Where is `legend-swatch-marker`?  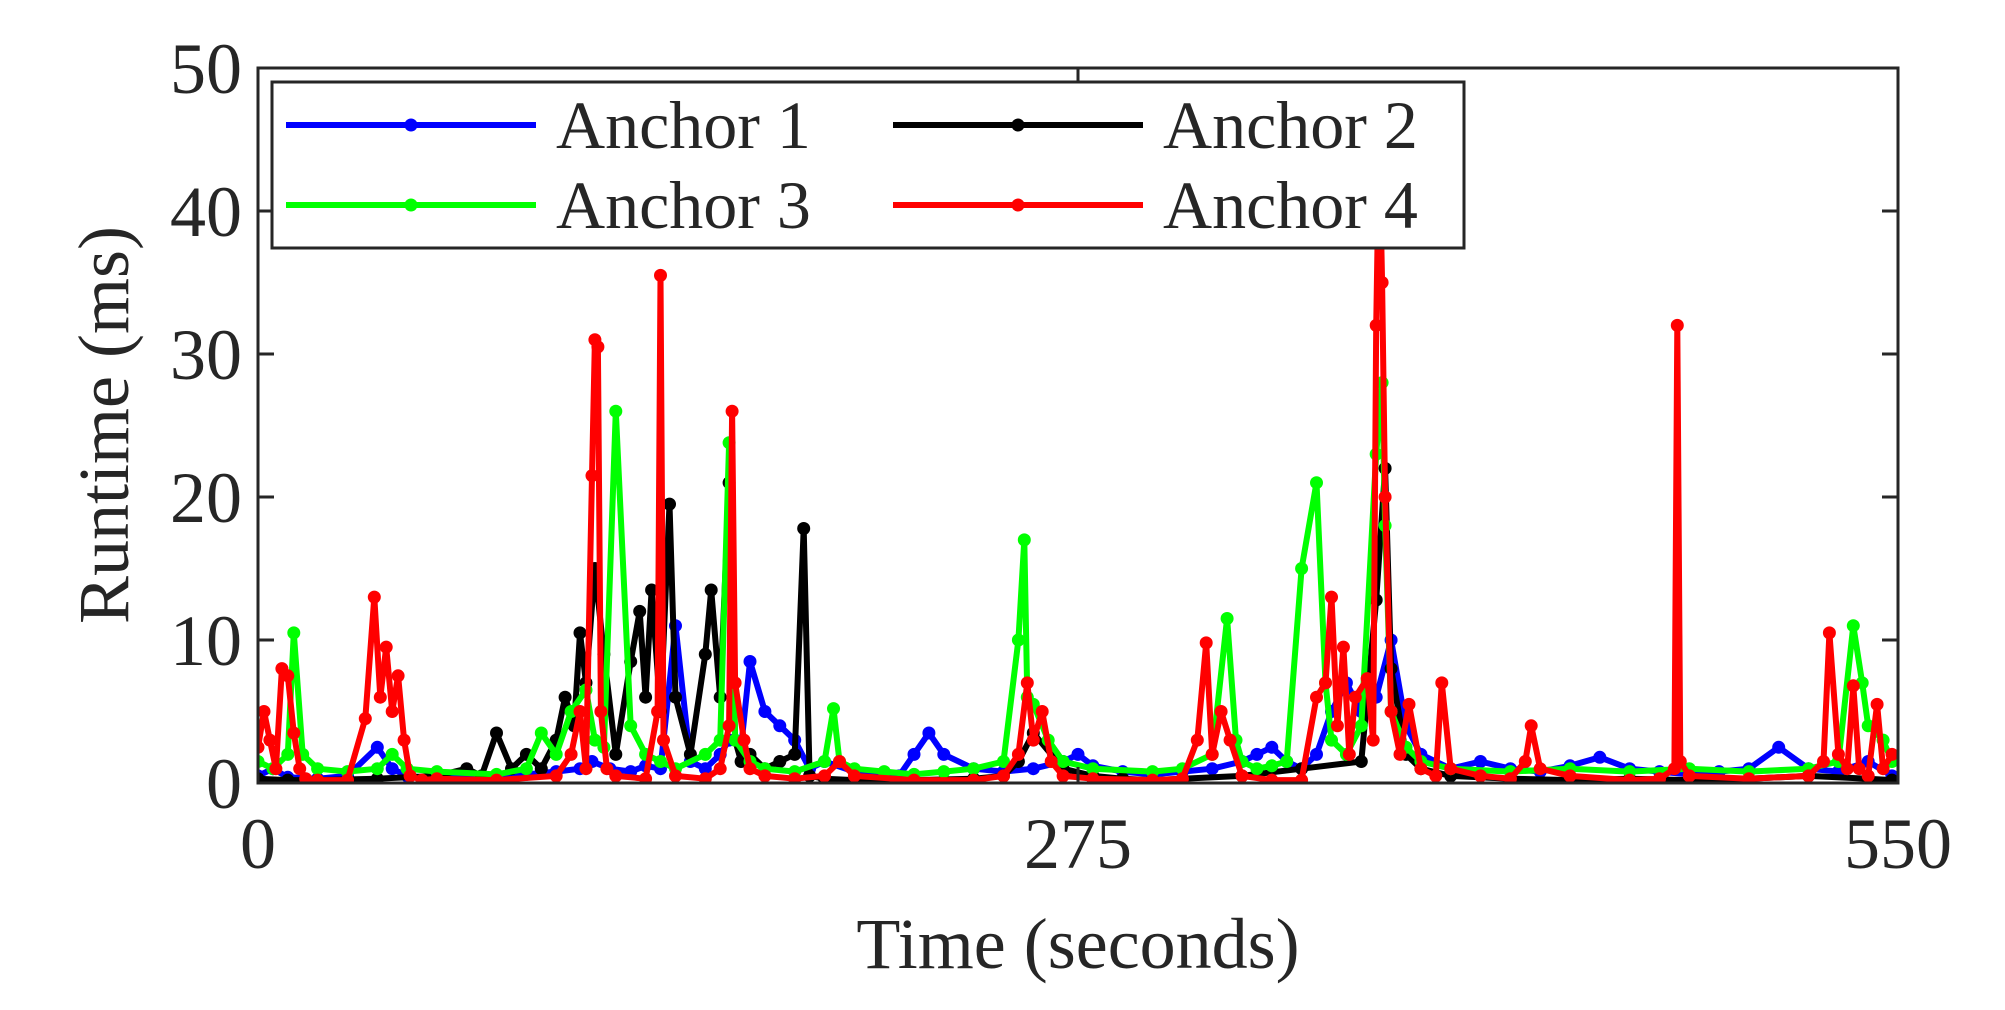
legend-swatch-marker is located at coordinates (1018, 205).